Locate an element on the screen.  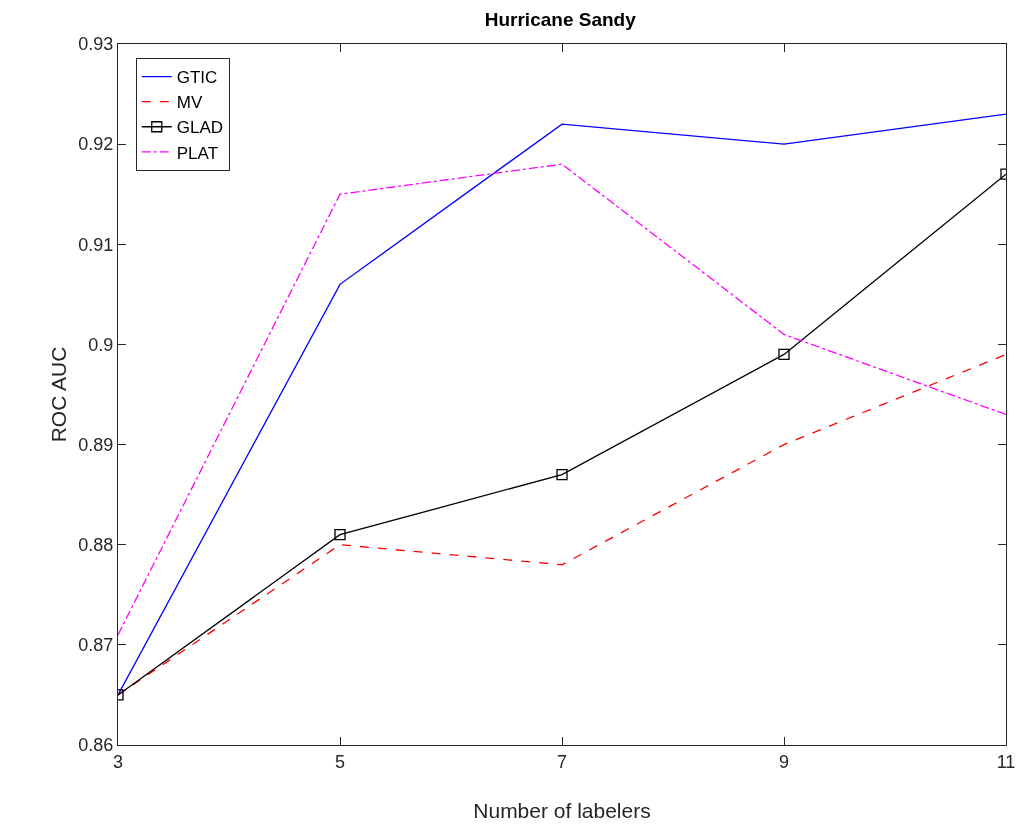
y-tick-label: 0.86 is located at coordinates (96, 745).